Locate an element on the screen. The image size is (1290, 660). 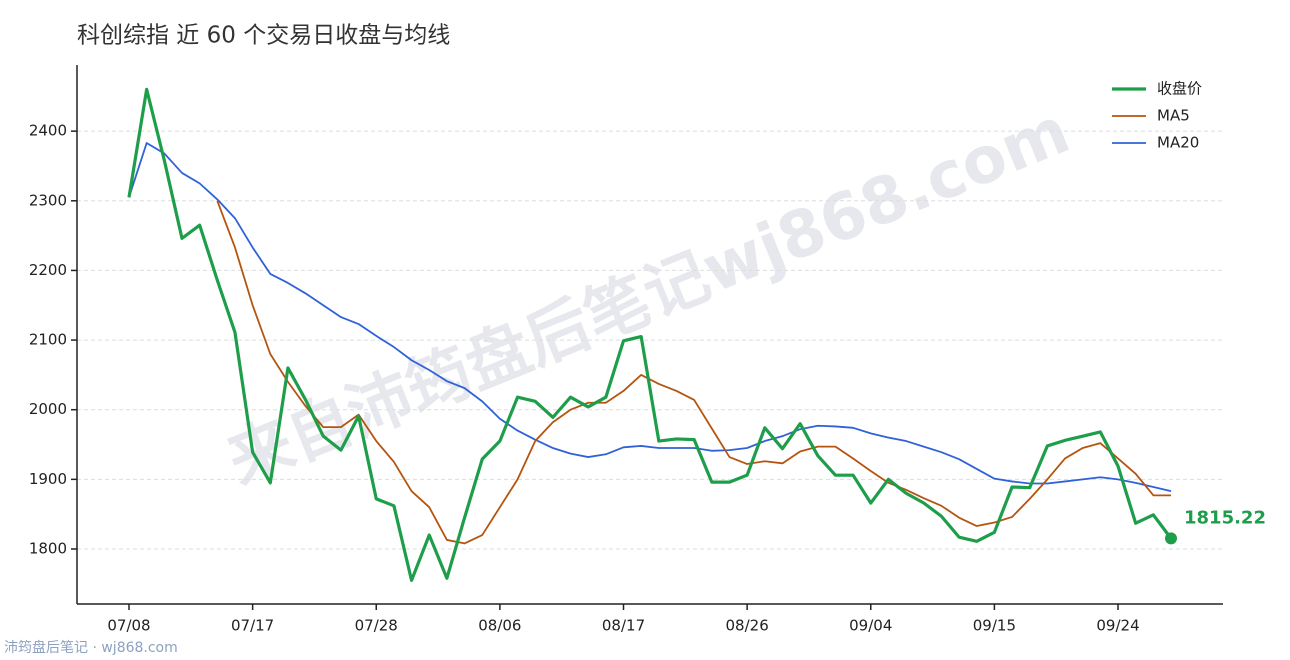
data-label: 1815.22 is located at coordinates (1225, 517).